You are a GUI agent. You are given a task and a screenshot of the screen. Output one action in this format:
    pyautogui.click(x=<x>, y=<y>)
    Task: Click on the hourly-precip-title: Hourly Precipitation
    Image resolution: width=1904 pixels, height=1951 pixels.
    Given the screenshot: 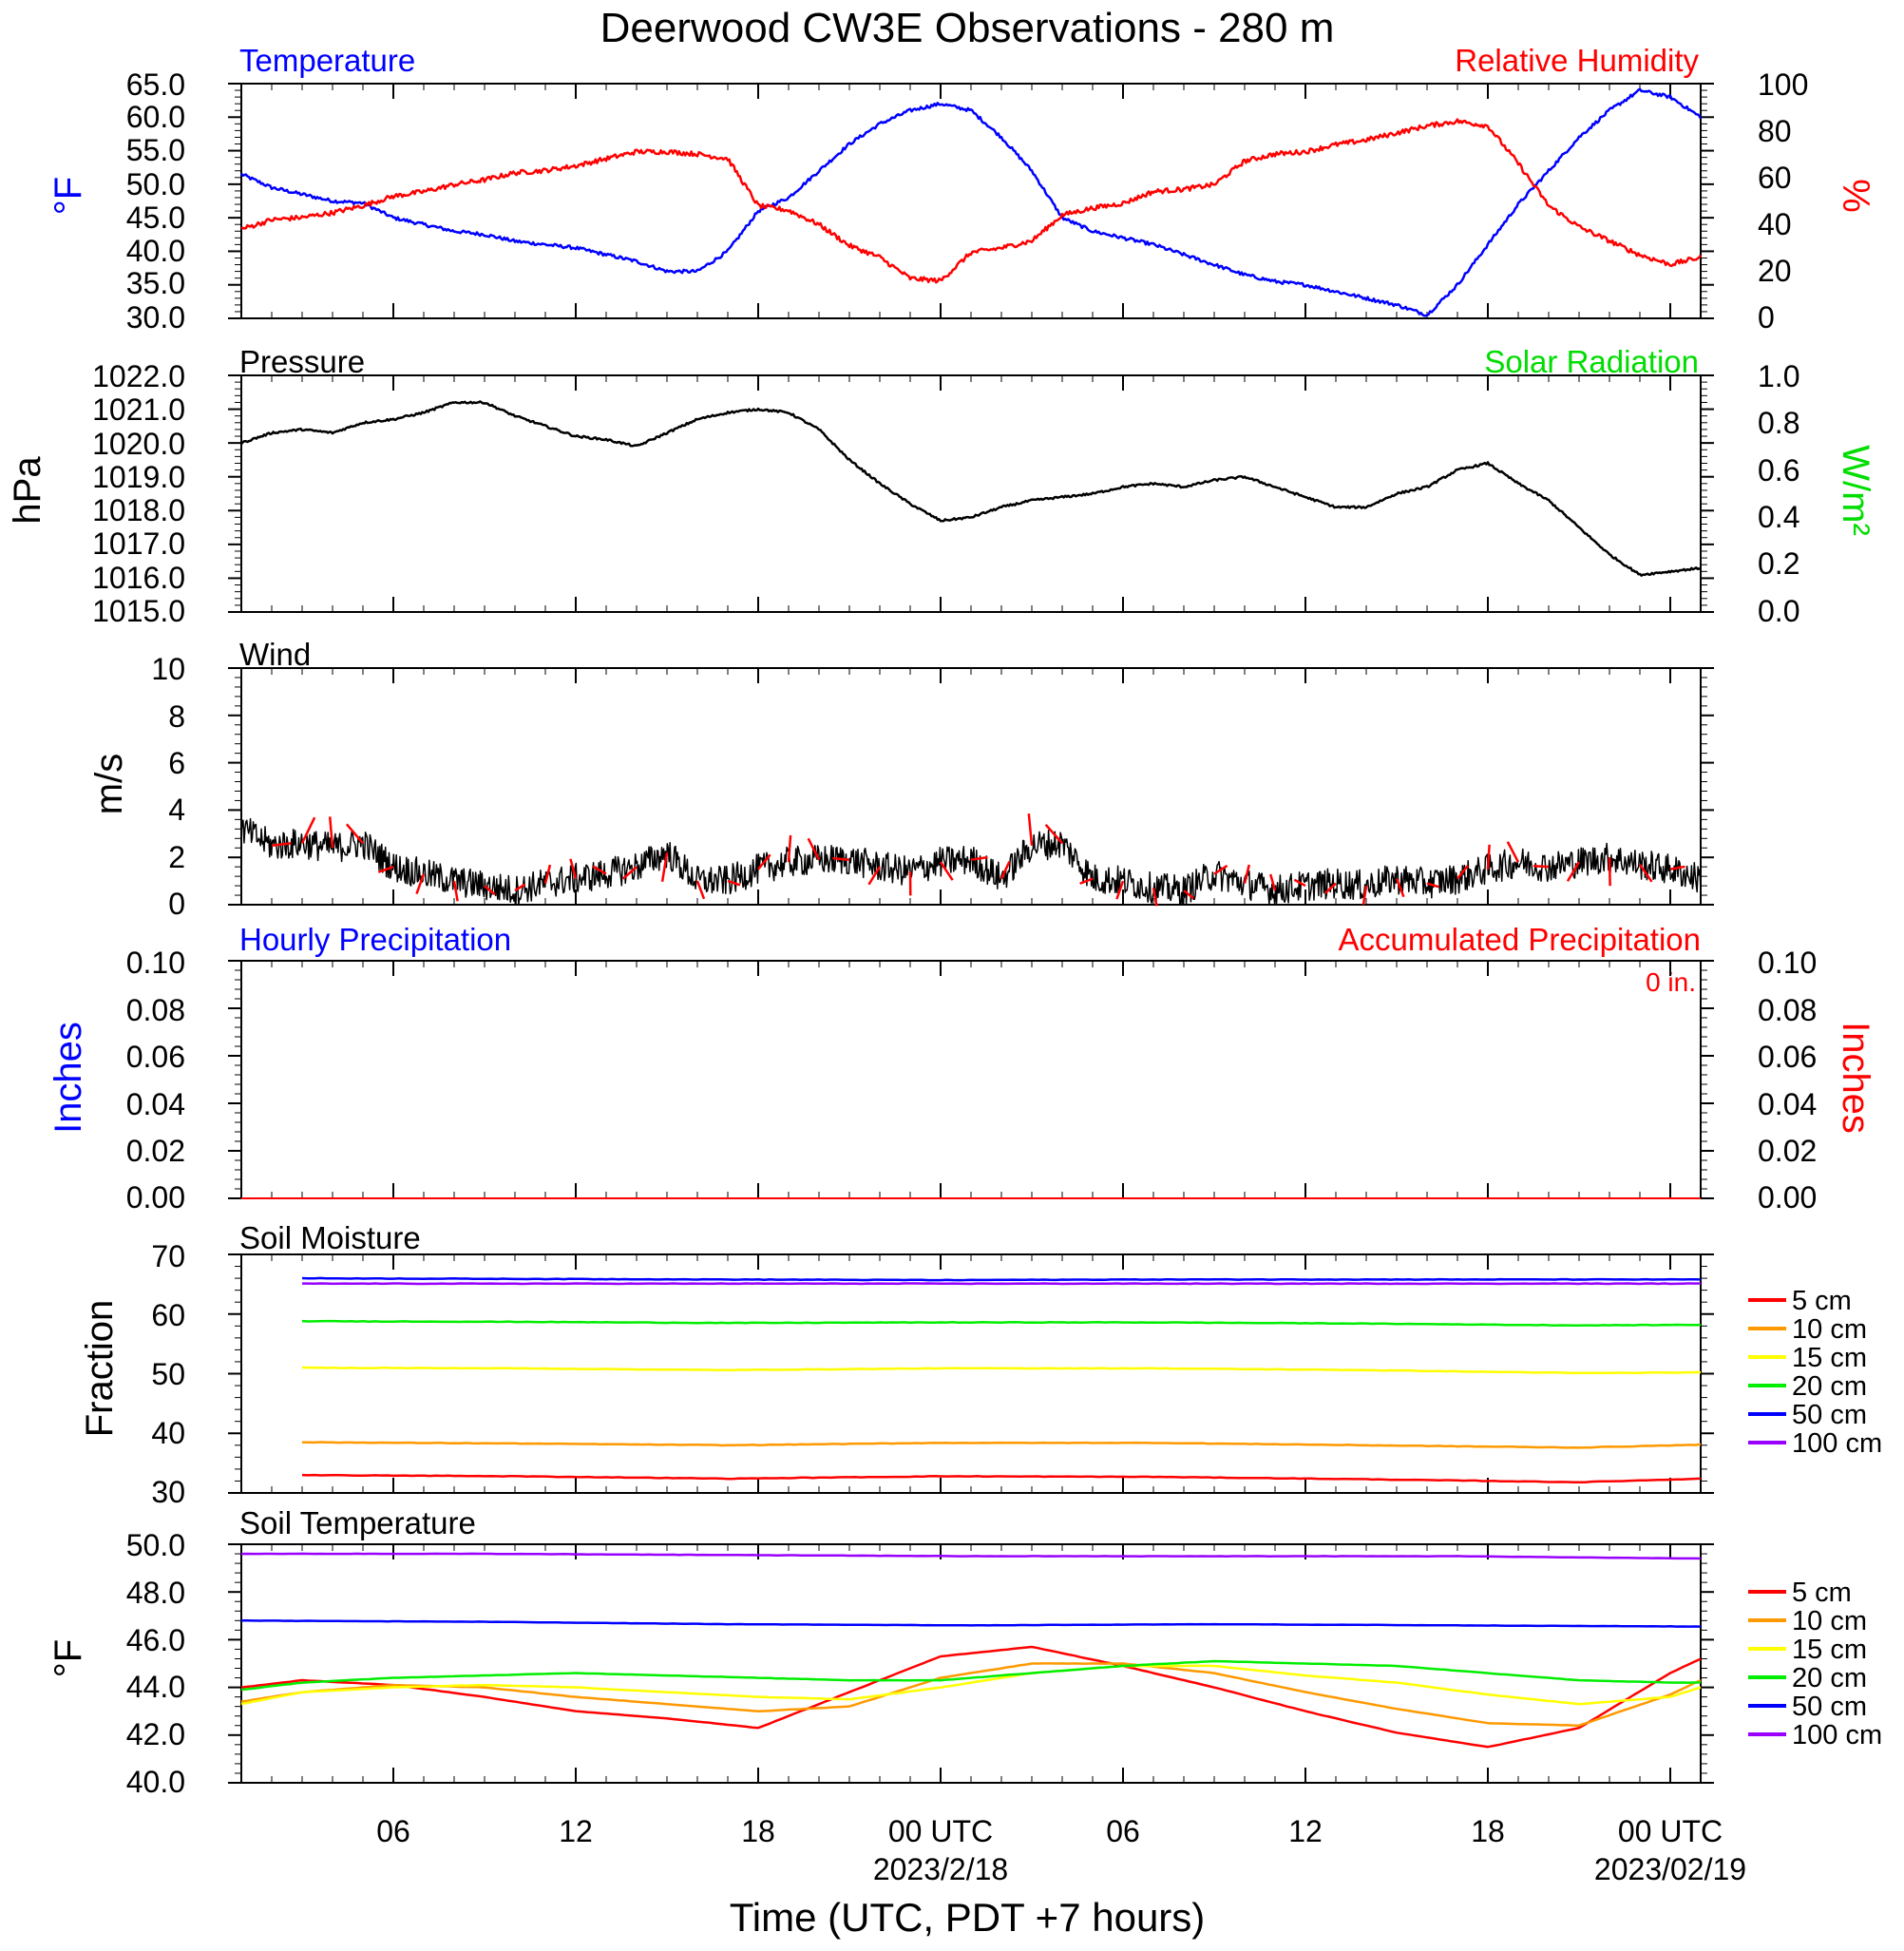 What is the action you would take?
    pyautogui.click(x=375, y=939)
    